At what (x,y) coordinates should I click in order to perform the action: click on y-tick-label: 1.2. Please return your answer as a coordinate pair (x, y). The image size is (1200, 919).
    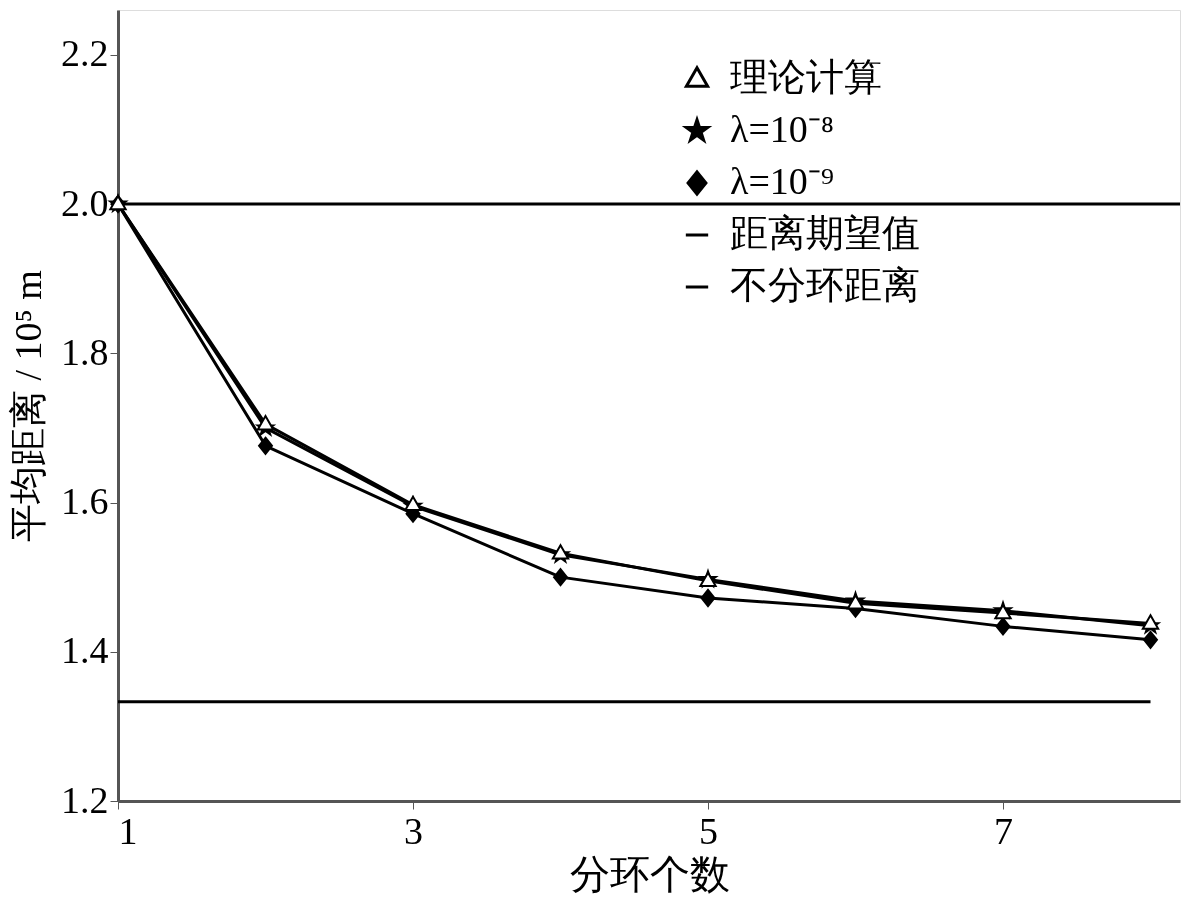
    Looking at the image, I should click on (85, 799).